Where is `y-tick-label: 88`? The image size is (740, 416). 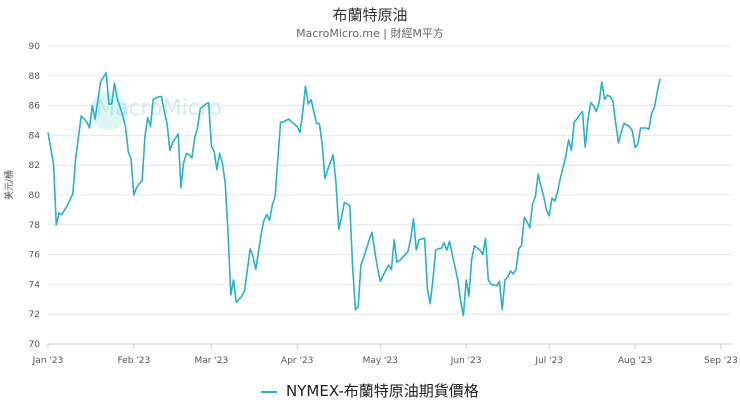 y-tick-label: 88 is located at coordinates (35, 77).